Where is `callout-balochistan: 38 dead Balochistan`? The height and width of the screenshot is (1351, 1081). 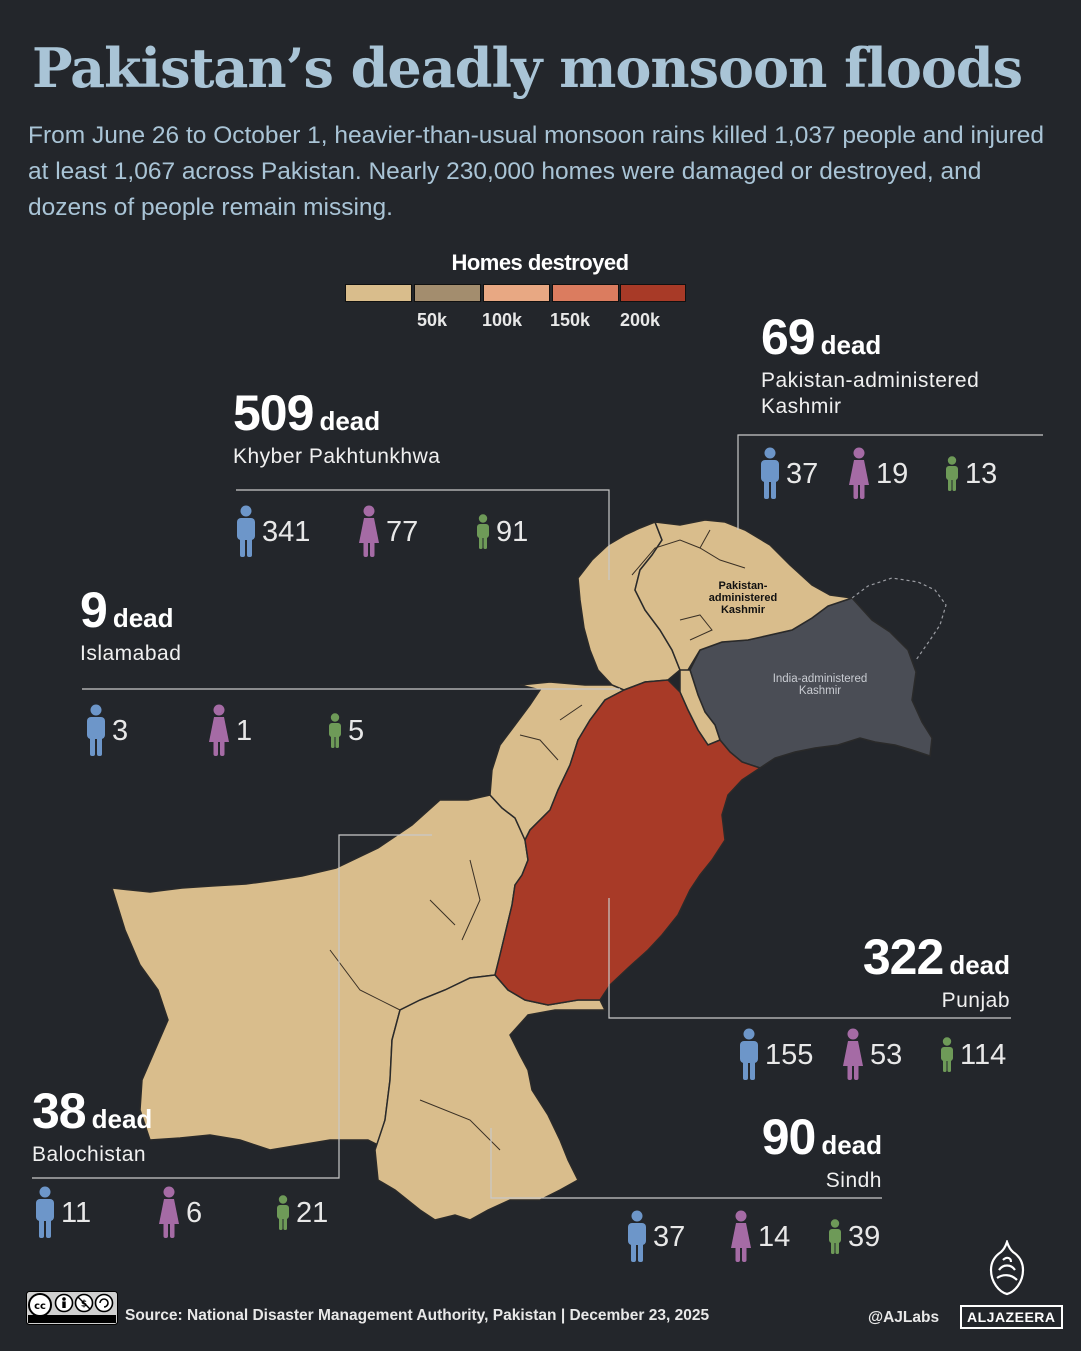 callout-balochistan: 38 dead Balochistan is located at coordinates (92, 1127).